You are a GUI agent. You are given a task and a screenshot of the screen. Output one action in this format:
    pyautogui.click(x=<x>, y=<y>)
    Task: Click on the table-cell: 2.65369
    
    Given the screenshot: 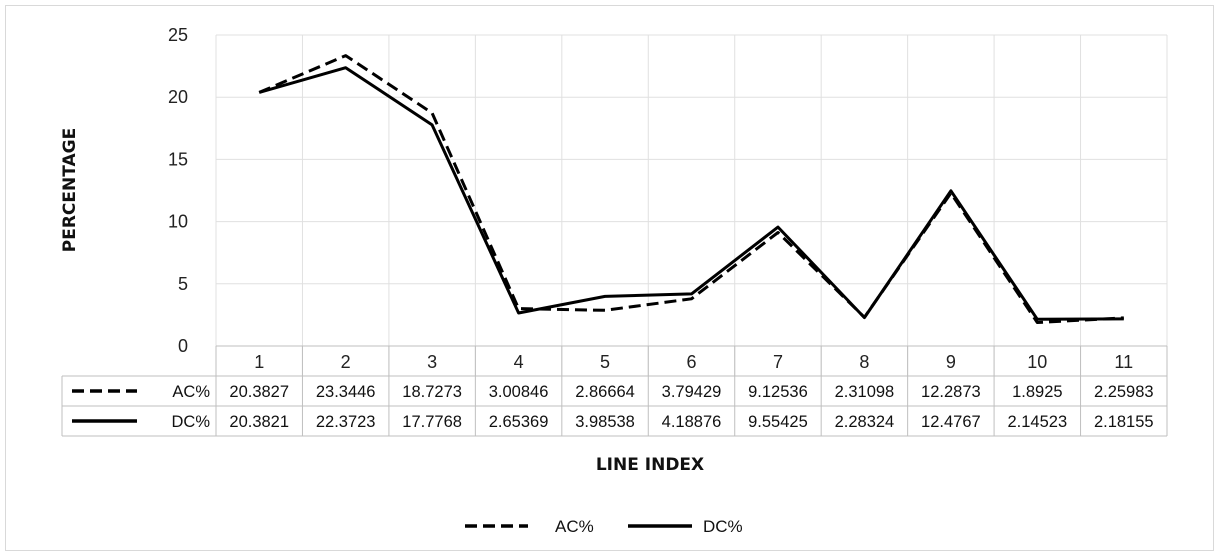 What is the action you would take?
    pyautogui.click(x=519, y=422)
    